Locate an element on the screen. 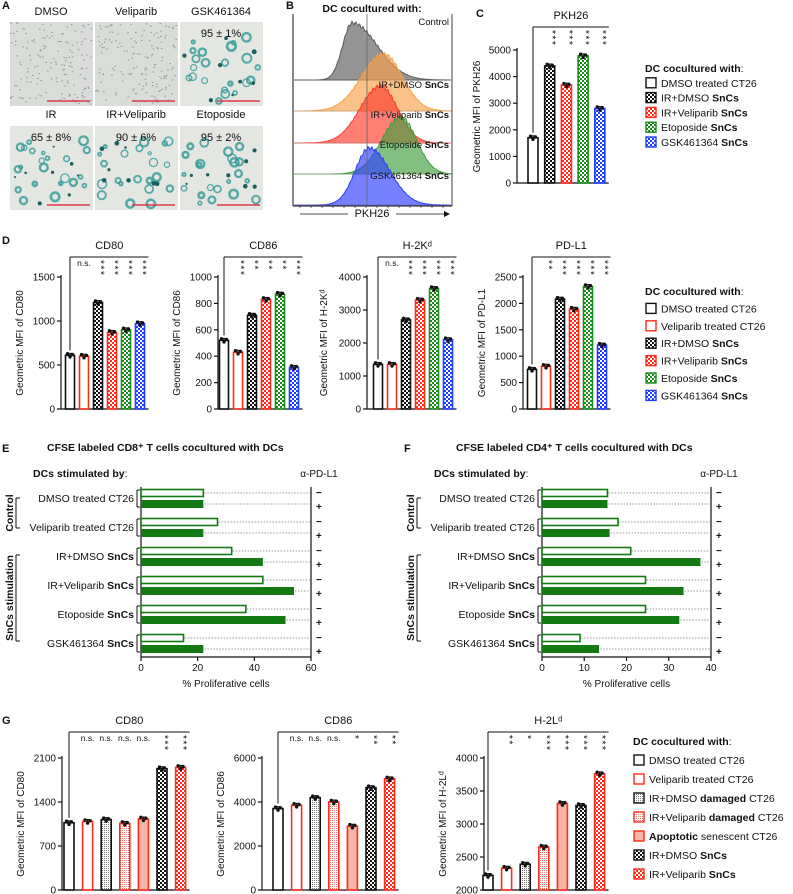 This screenshot has width=793, height=894. micrograph is located at coordinates (221, 168).